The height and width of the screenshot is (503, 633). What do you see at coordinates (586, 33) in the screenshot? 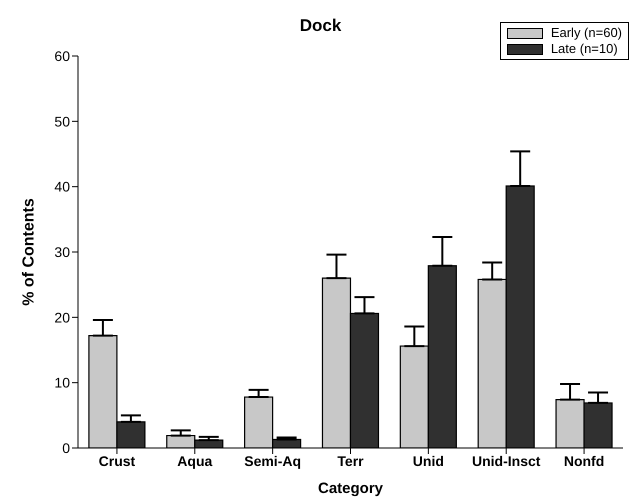
I see `legend-label: Early (n=60)` at bounding box center [586, 33].